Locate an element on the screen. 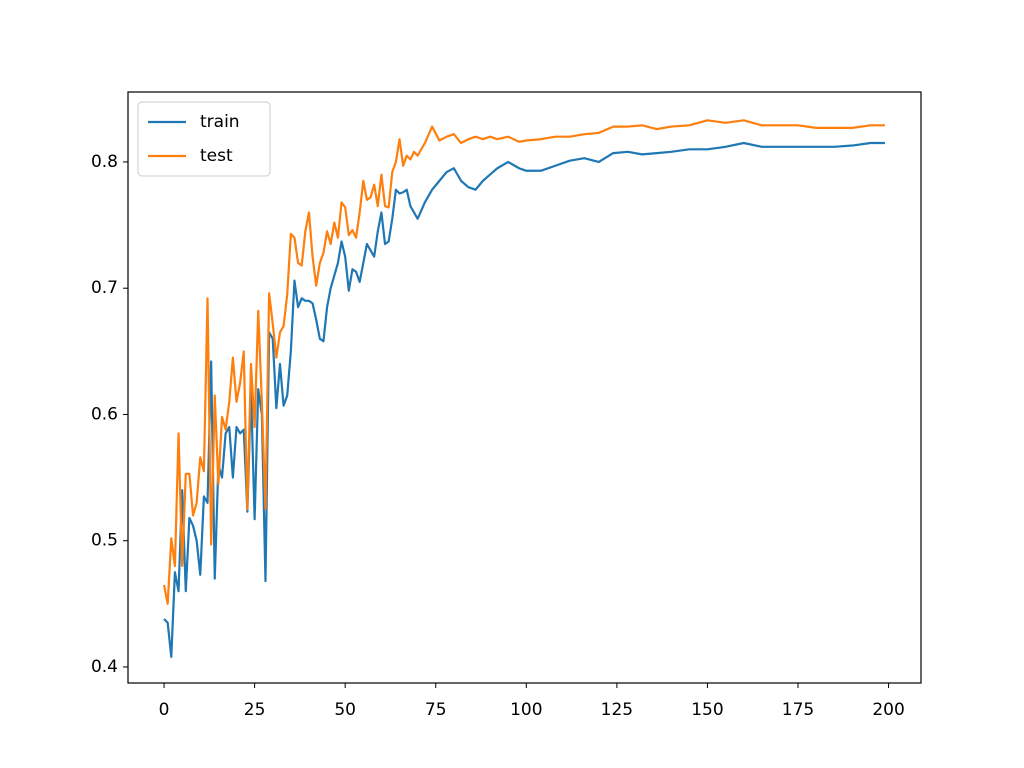 The height and width of the screenshot is (768, 1024). x-tick-label: 175 is located at coordinates (798, 710).